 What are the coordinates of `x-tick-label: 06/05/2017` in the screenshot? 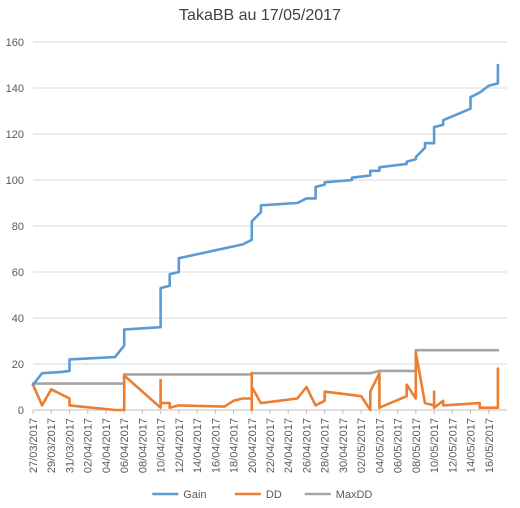 It's located at (399, 445).